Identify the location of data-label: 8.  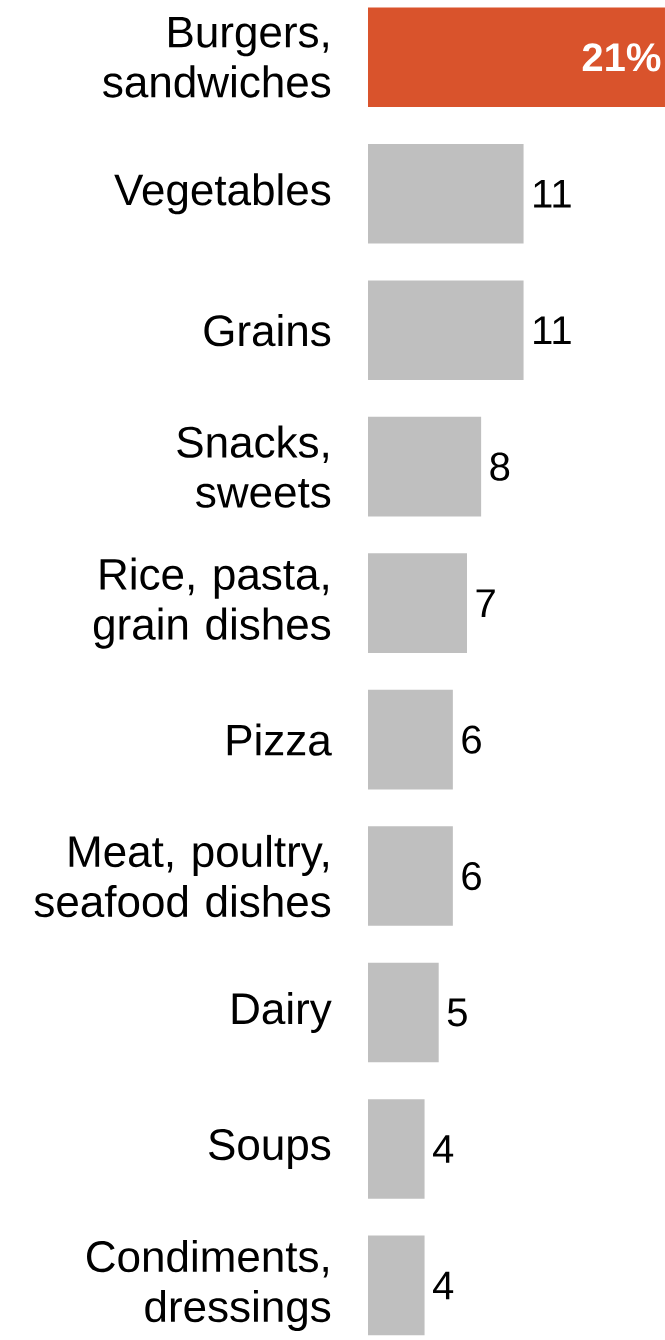
(500, 466).